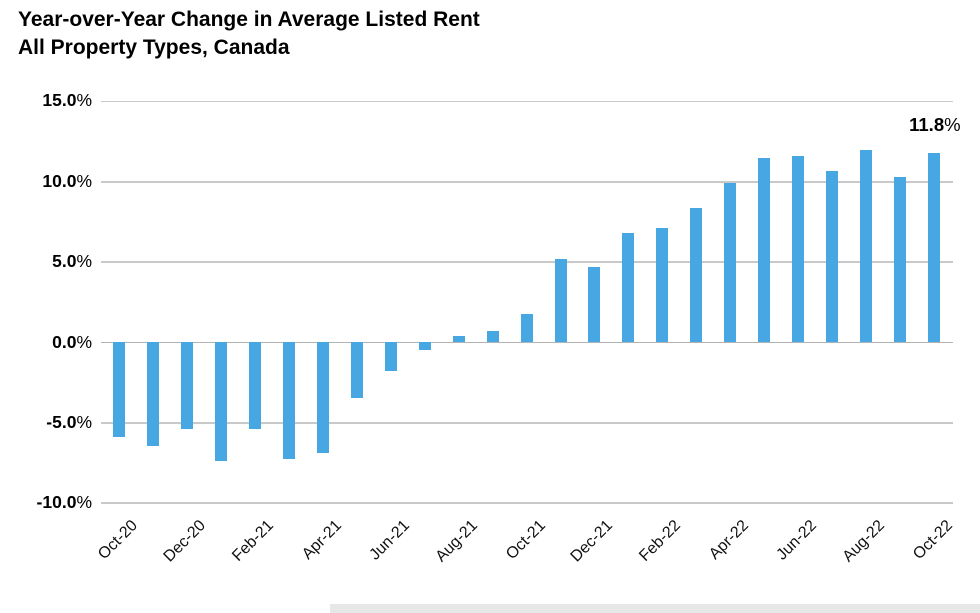 The width and height of the screenshot is (980, 613). What do you see at coordinates (863, 541) in the screenshot?
I see `x-axis-tick-label: Aug-22` at bounding box center [863, 541].